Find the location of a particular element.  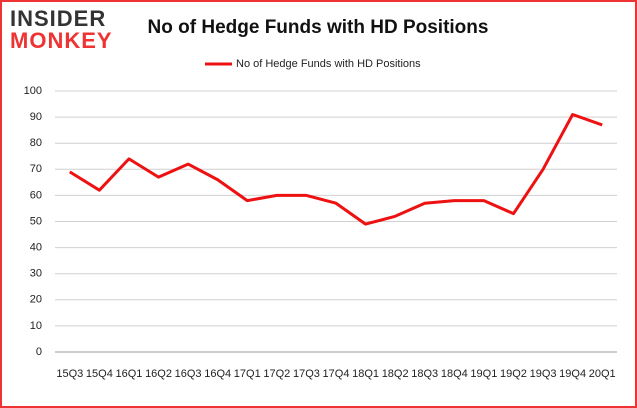

y-tick-label: 90 is located at coordinates (36, 117).